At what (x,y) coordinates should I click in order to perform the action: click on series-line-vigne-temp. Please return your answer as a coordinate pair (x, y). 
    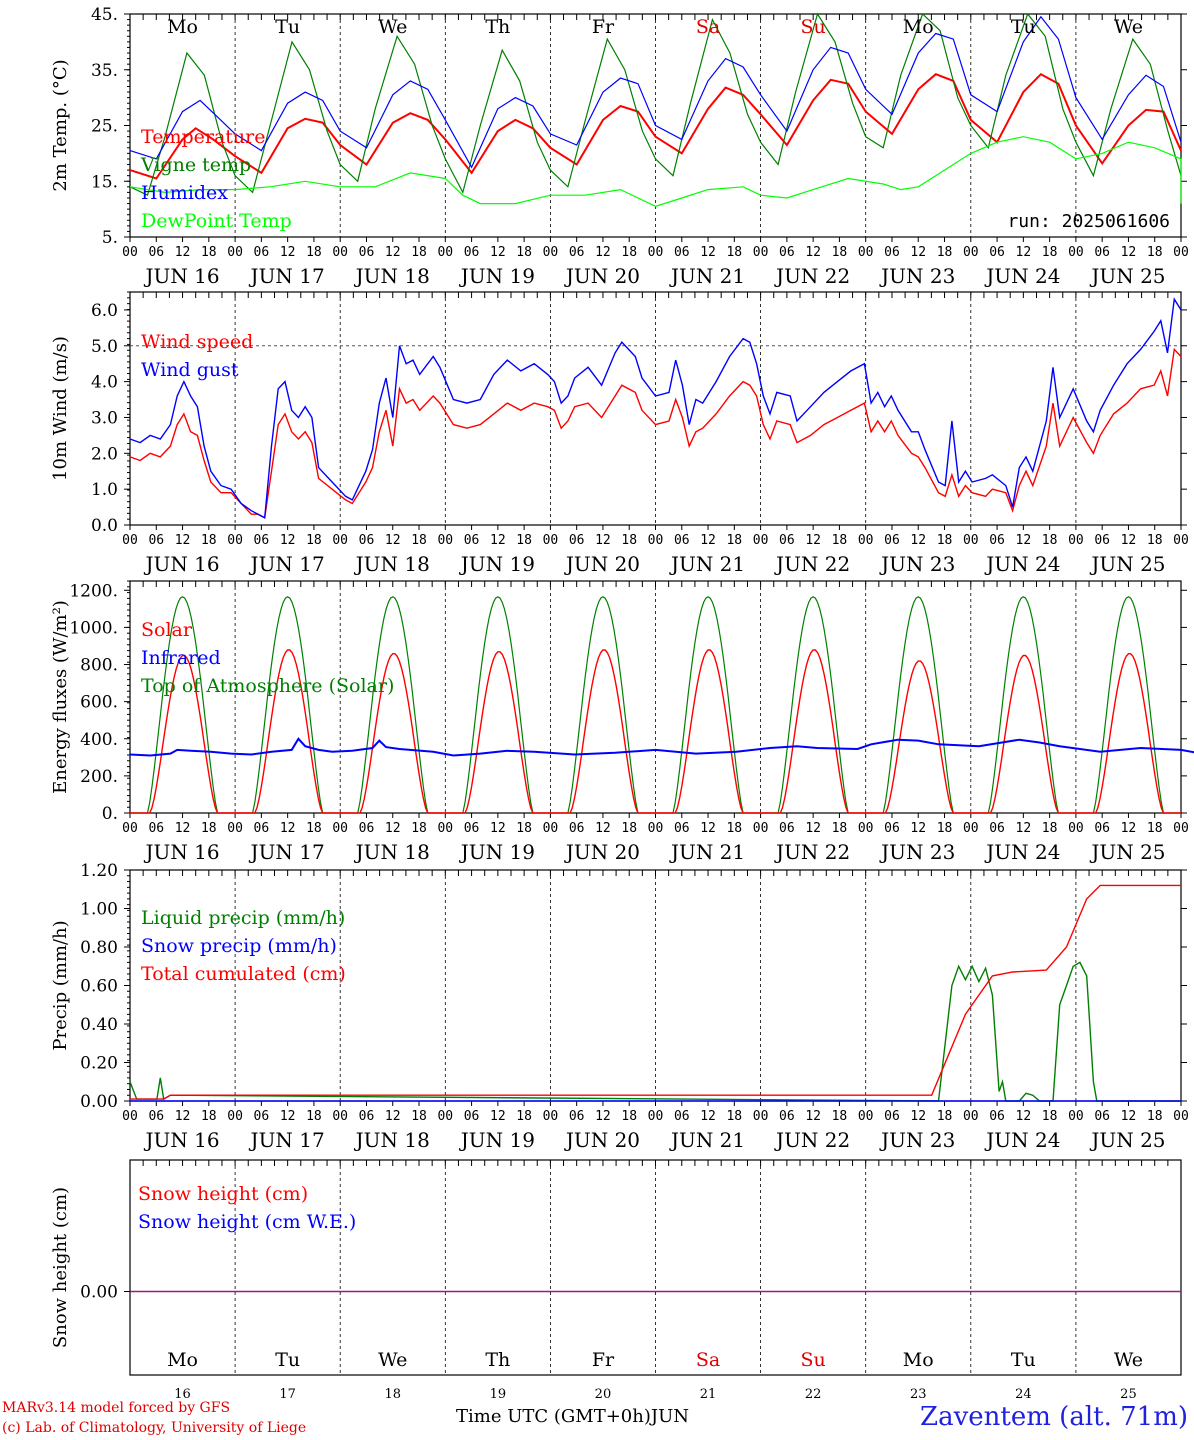
    Looking at the image, I should click on (655, 104).